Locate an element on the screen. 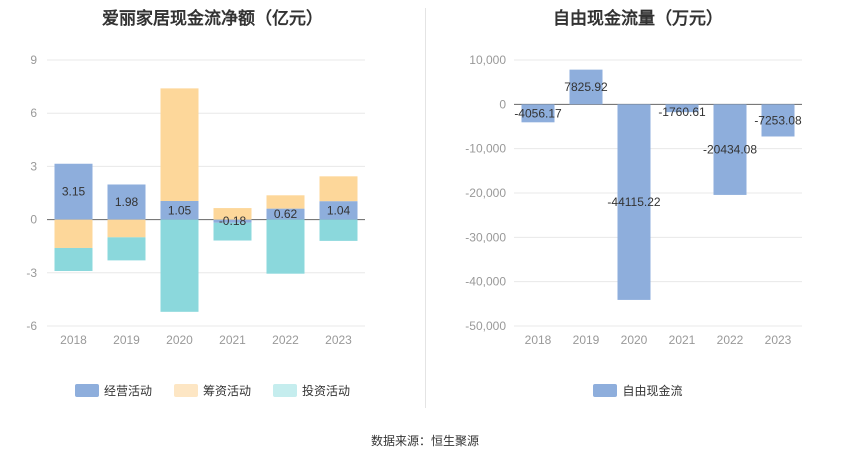  legend-swatch-financing is located at coordinates (185, 390).